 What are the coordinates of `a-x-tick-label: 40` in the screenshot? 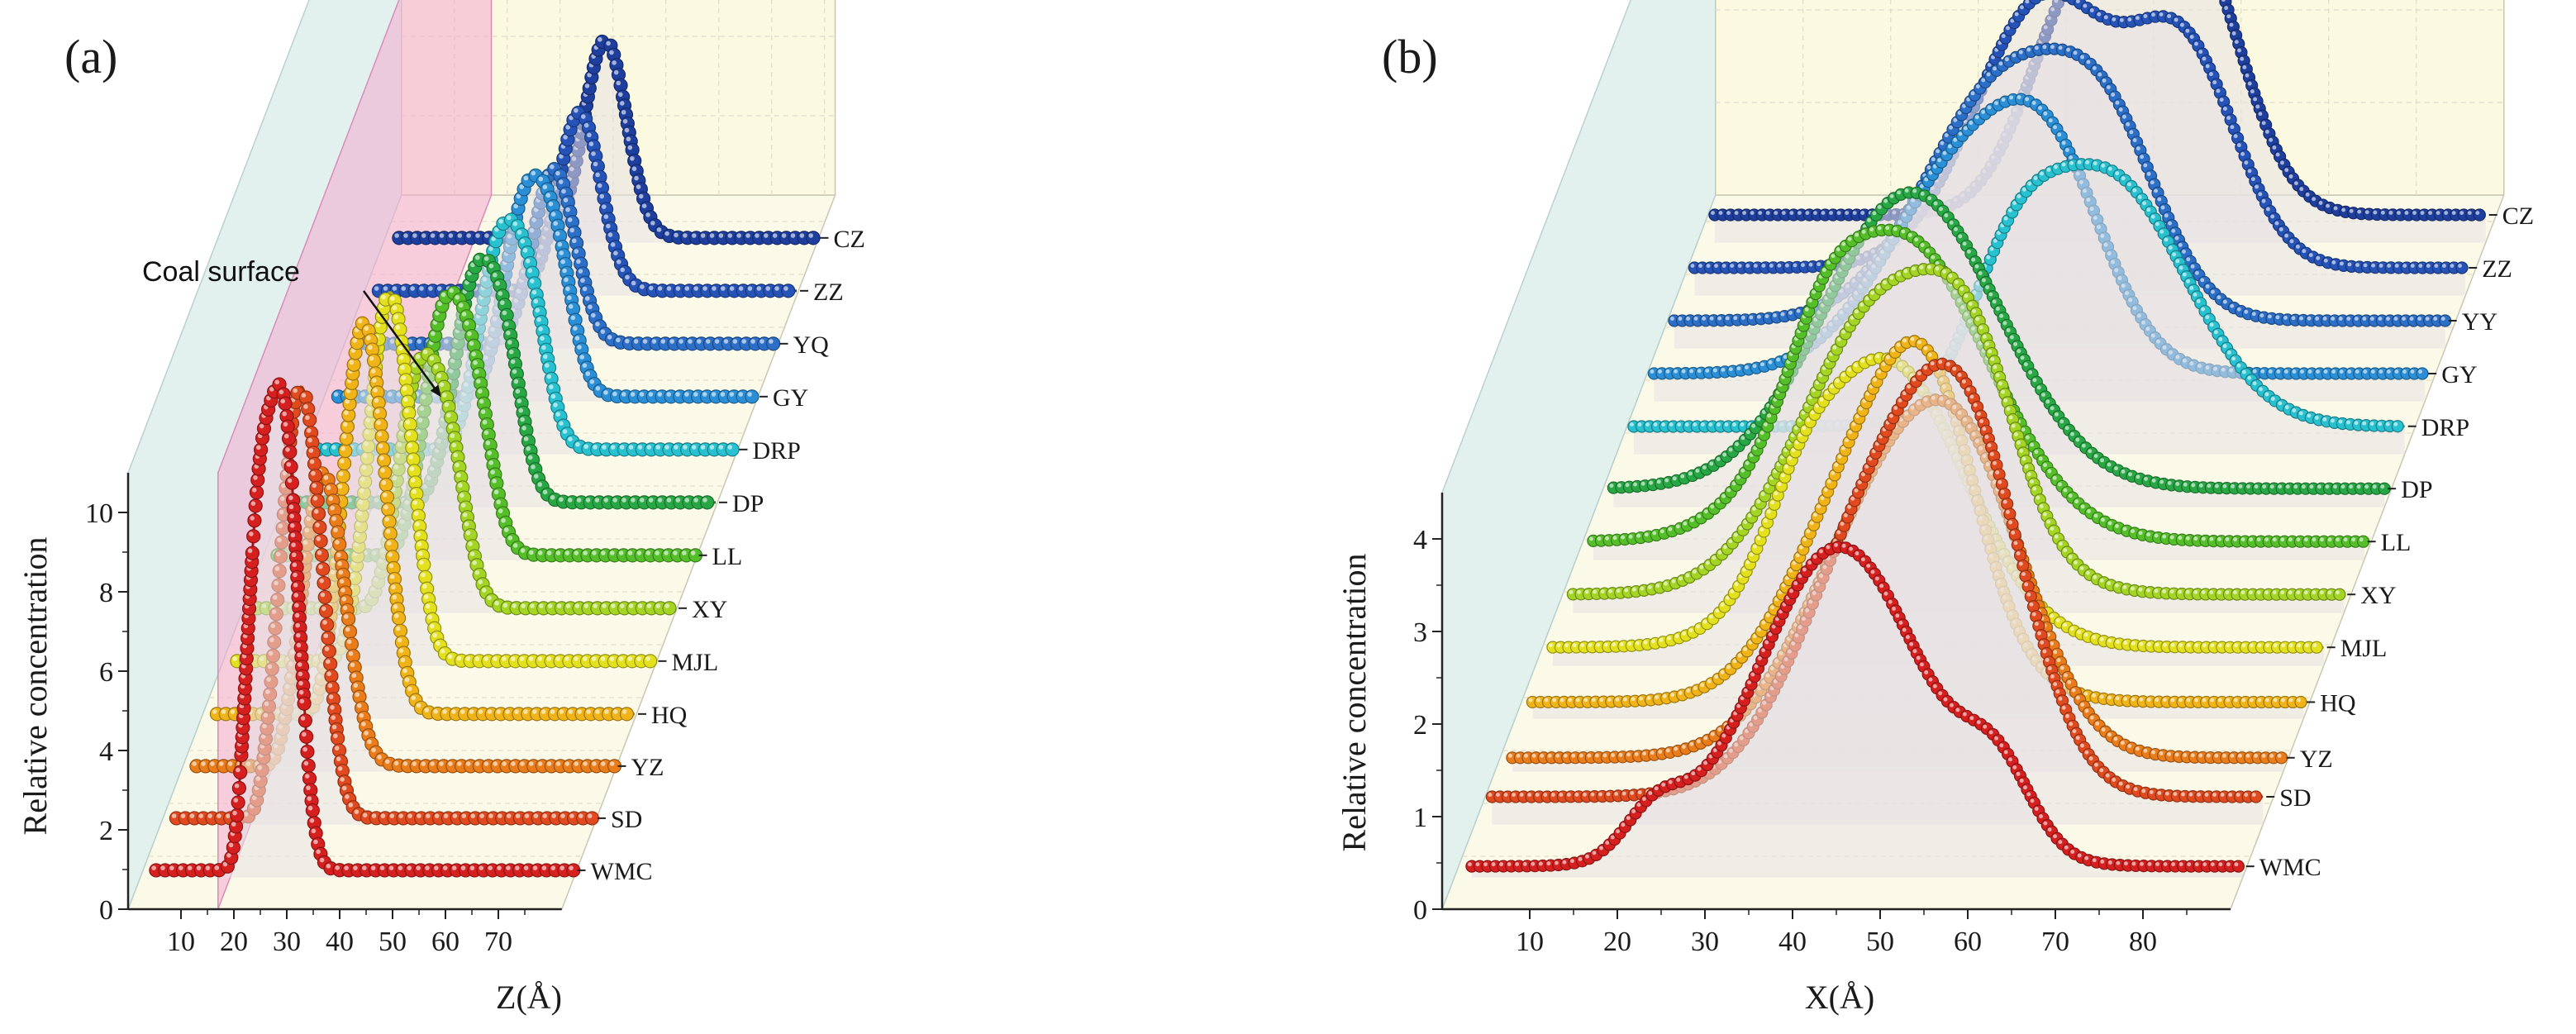 It's located at (340, 942).